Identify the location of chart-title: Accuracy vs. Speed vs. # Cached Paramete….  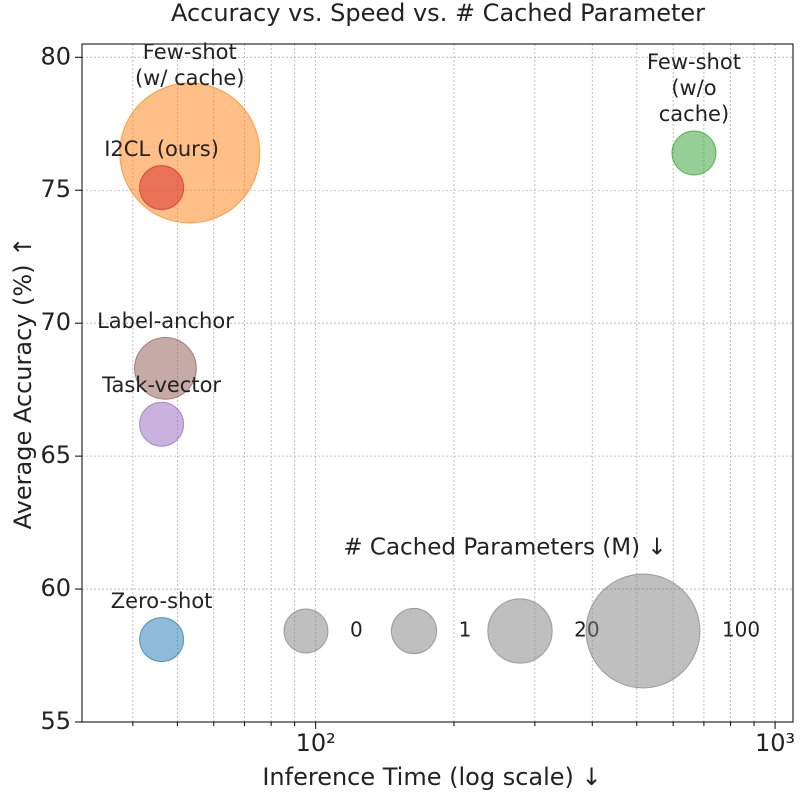
(438, 13).